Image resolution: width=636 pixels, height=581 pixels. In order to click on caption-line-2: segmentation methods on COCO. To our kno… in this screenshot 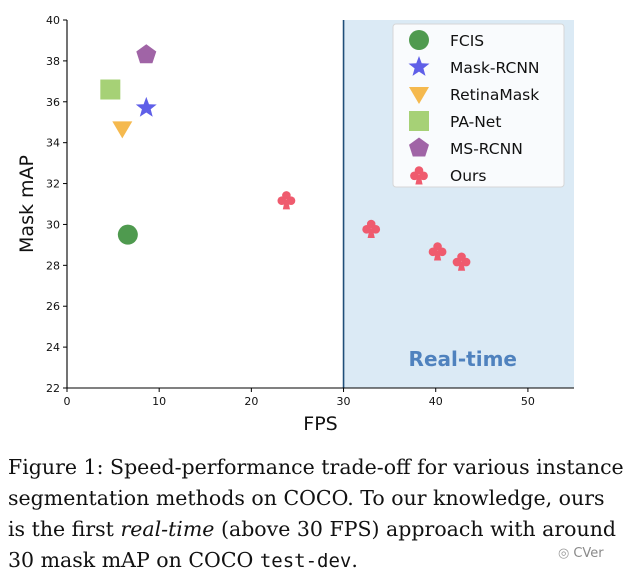, I will do `click(306, 498)`.